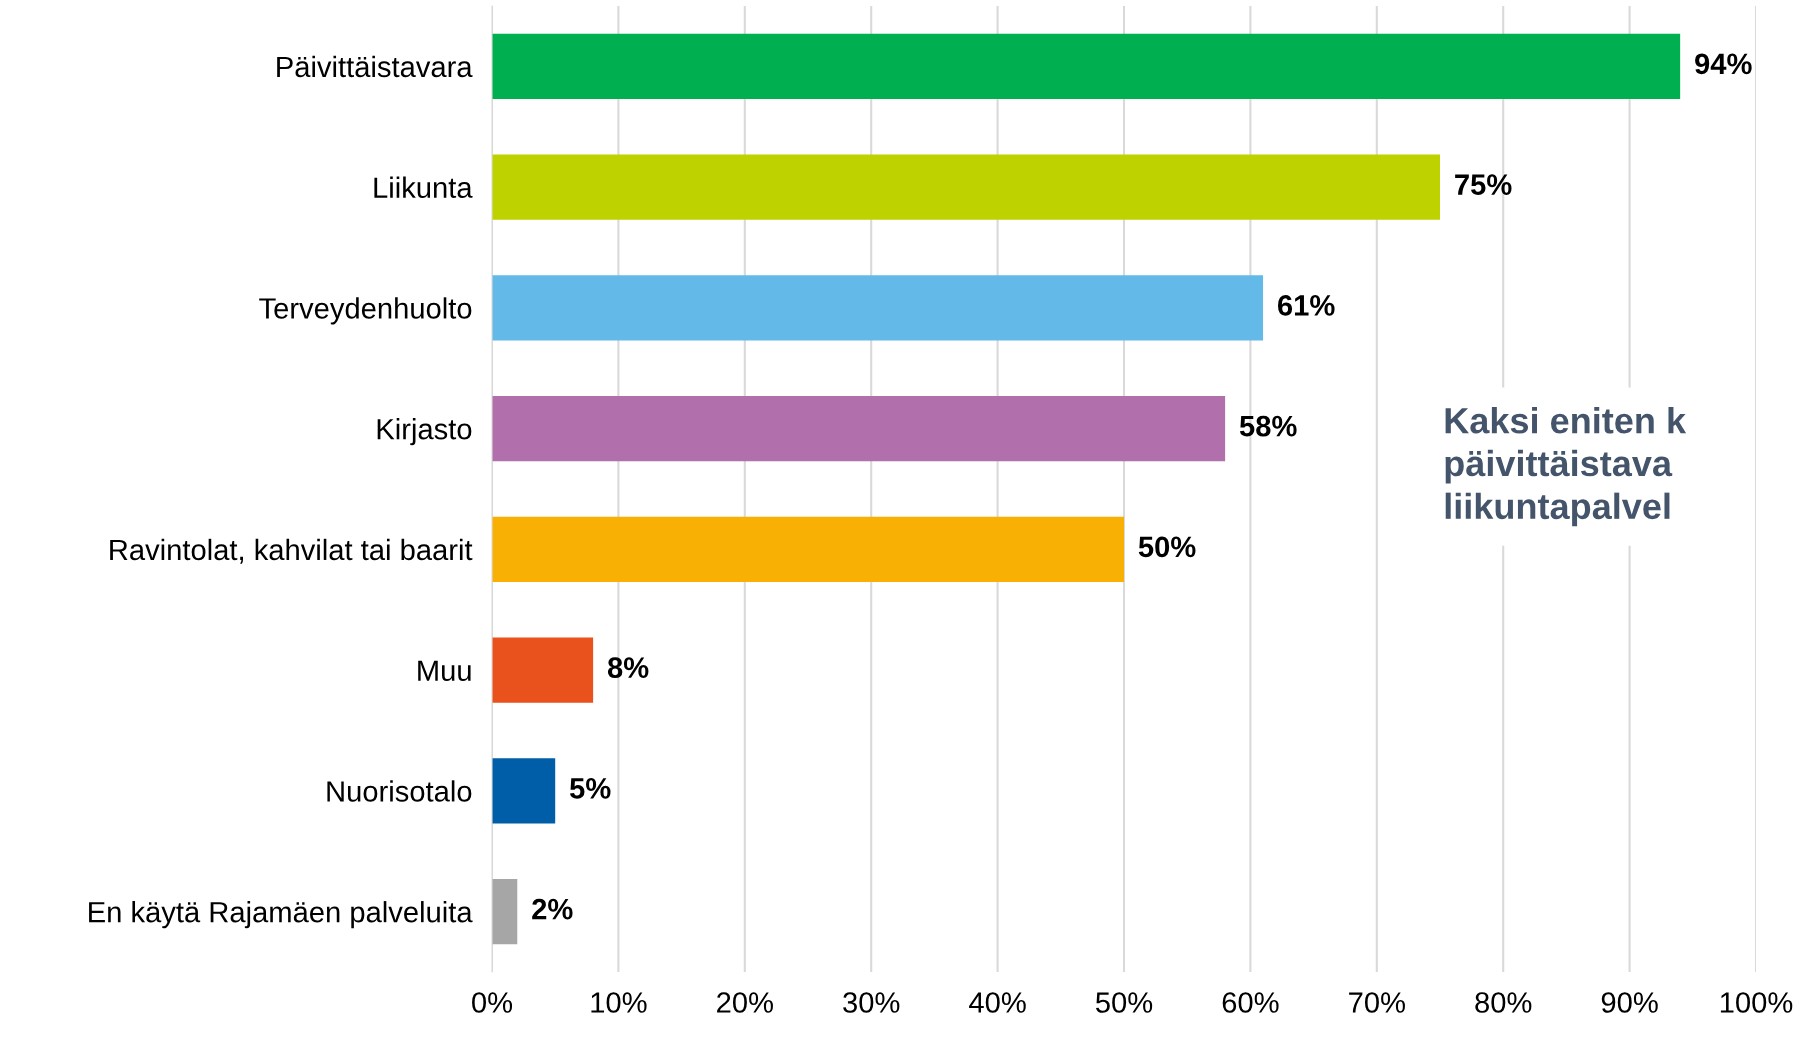 The image size is (1804, 1037). I want to click on x-tick-label: 20%, so click(745, 1002).